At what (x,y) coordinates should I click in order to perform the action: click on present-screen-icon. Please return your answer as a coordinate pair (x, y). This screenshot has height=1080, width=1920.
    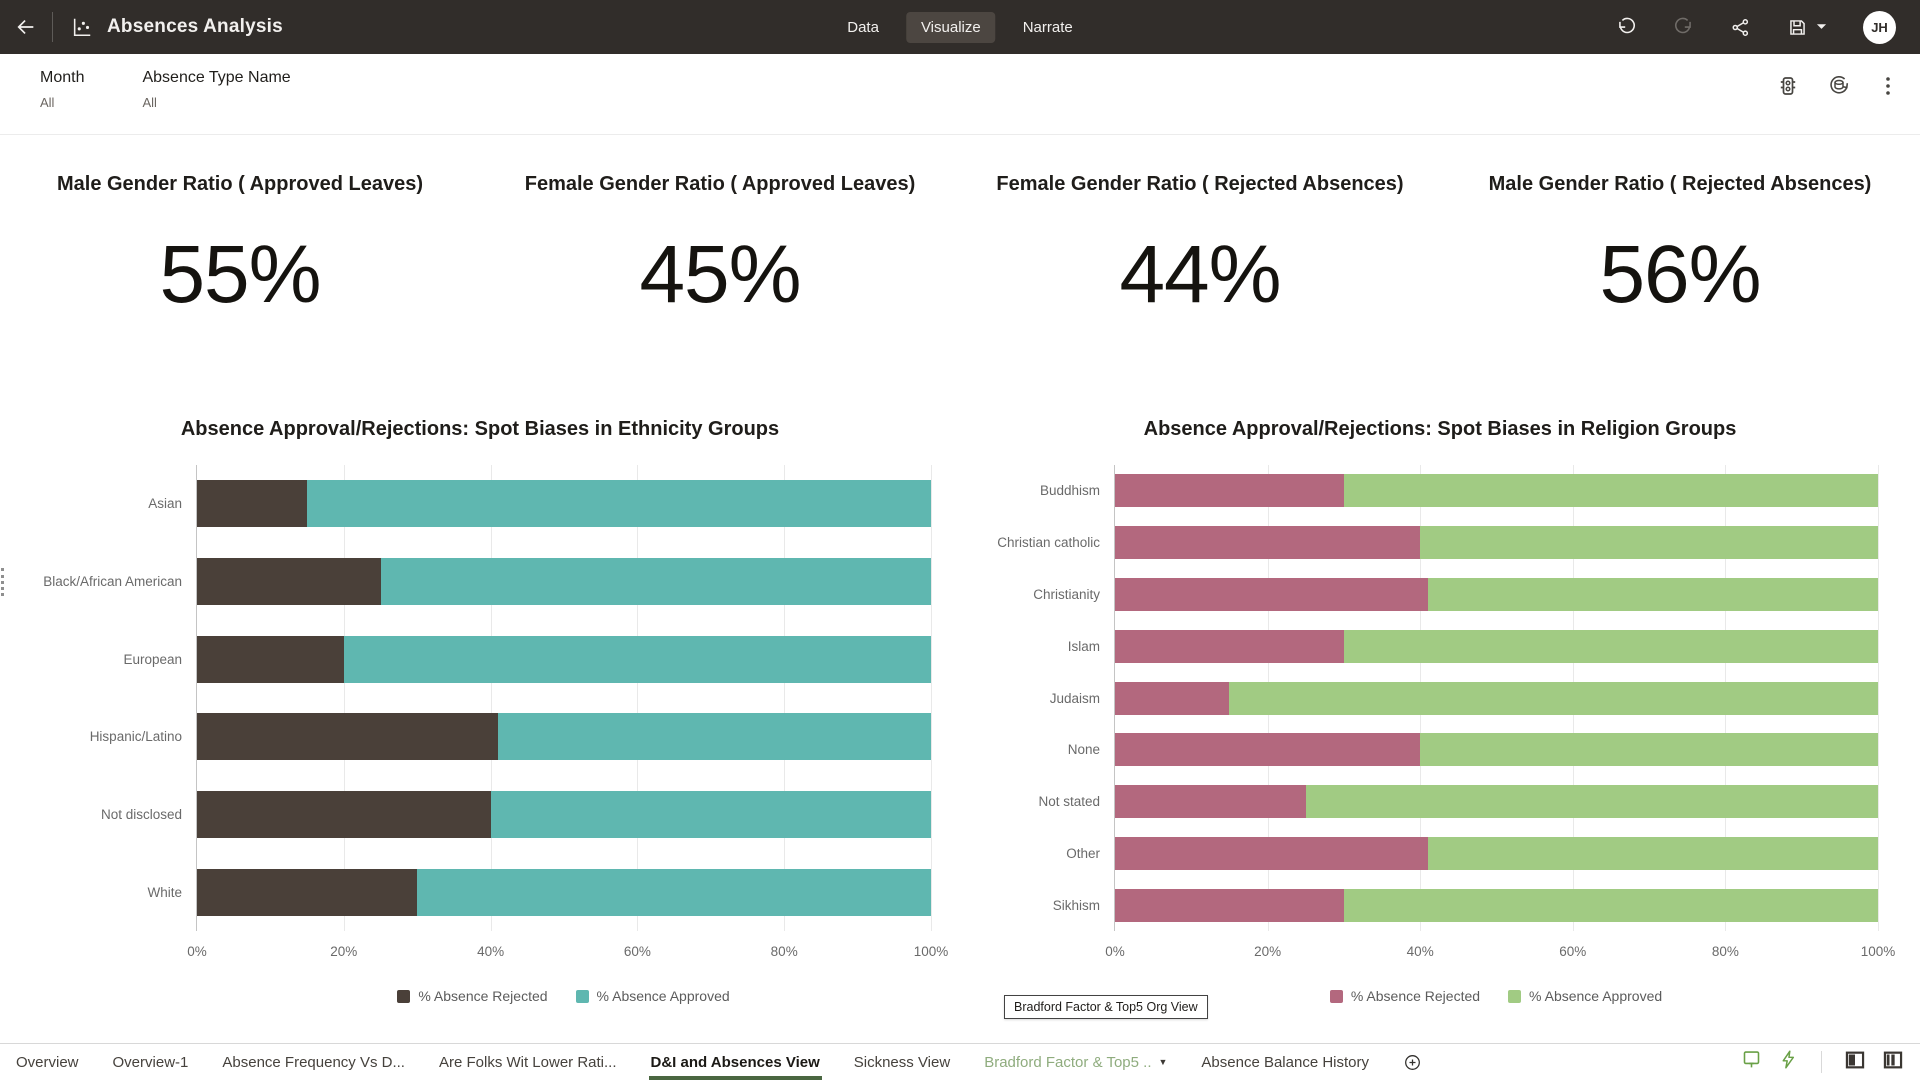
    Looking at the image, I should click on (1751, 1059).